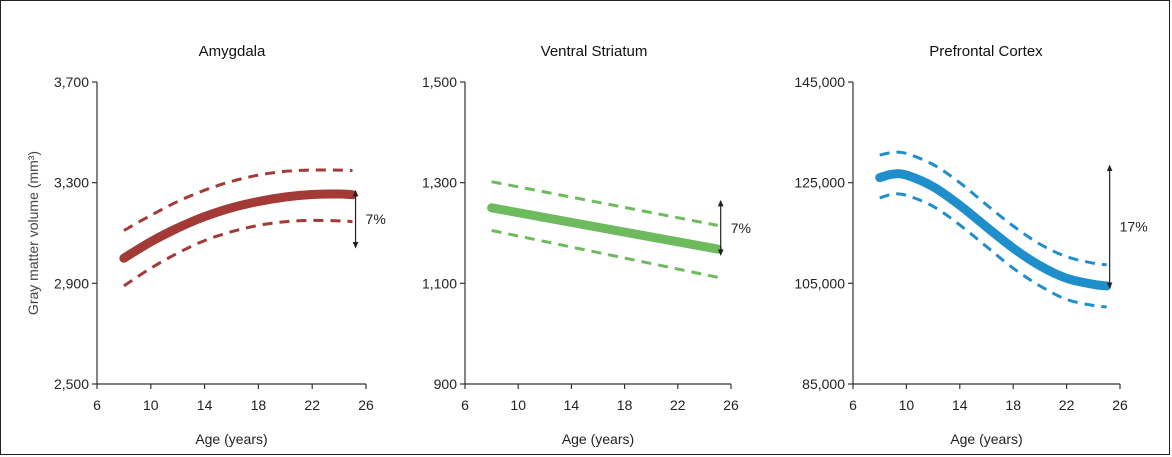  I want to click on y-tick-label: 145,000, so click(819, 82).